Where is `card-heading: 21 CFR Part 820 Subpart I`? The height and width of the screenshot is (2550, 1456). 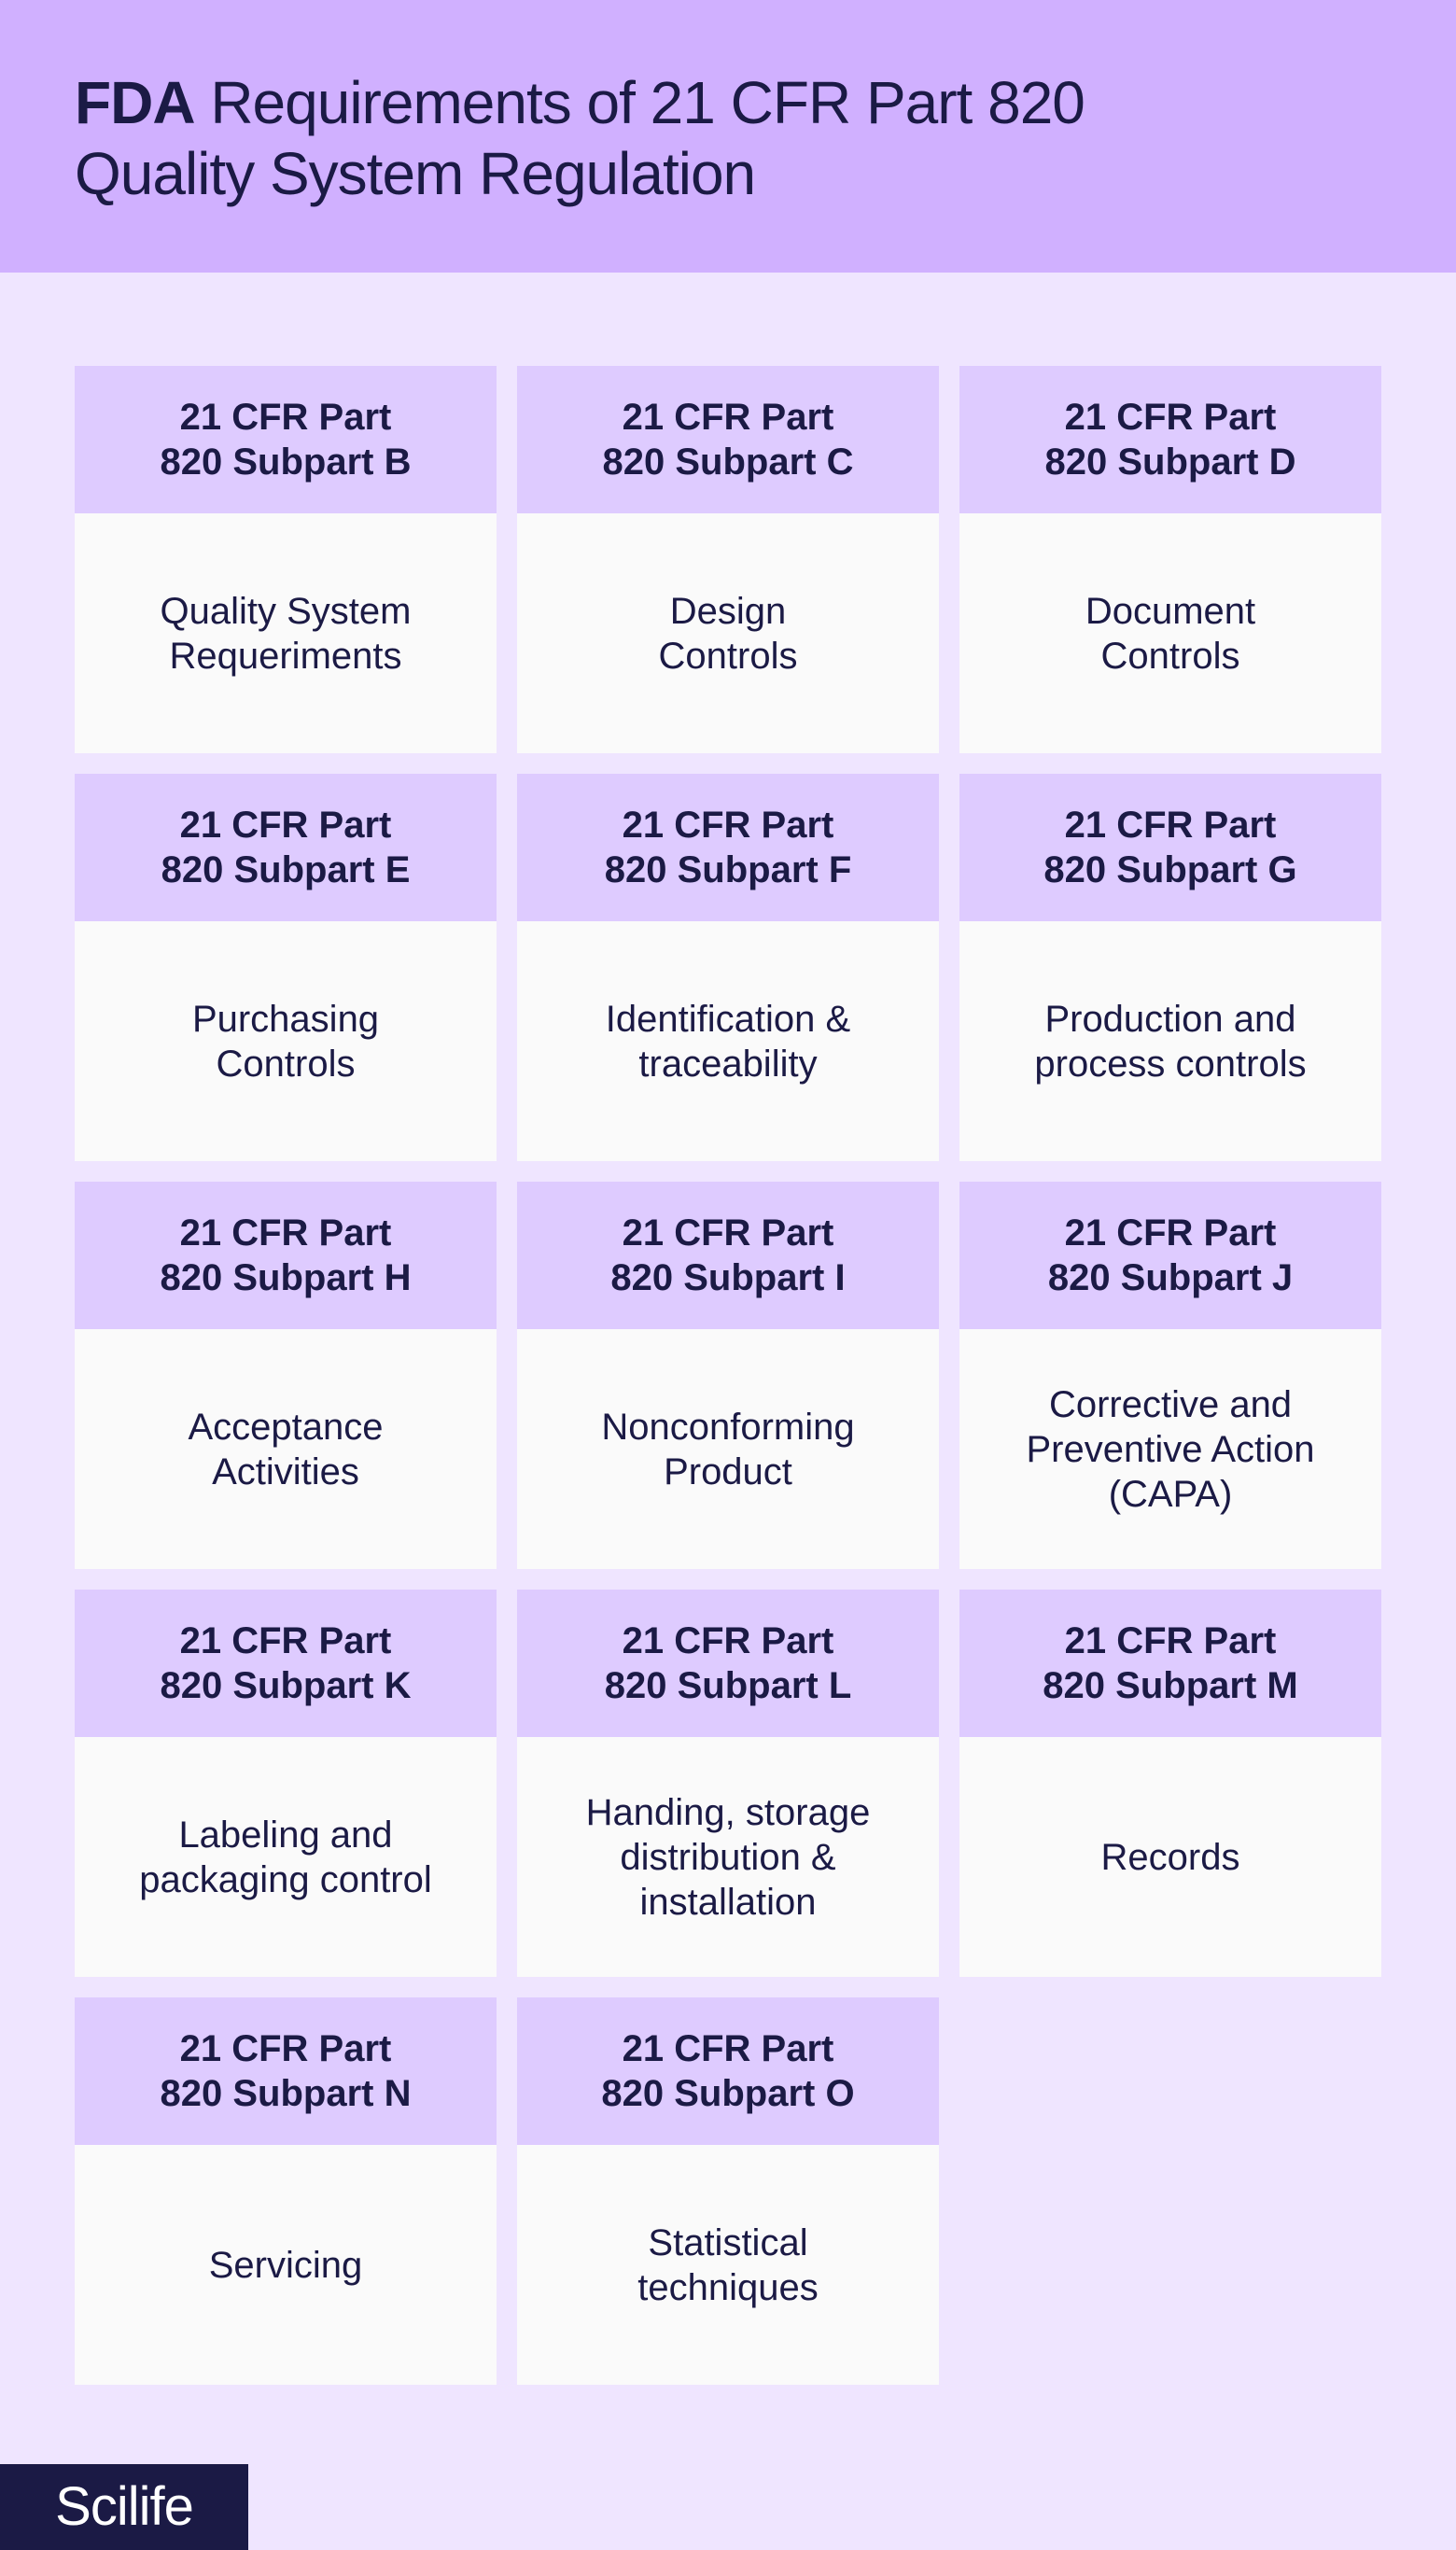 card-heading: 21 CFR Part 820 Subpart I is located at coordinates (728, 1255).